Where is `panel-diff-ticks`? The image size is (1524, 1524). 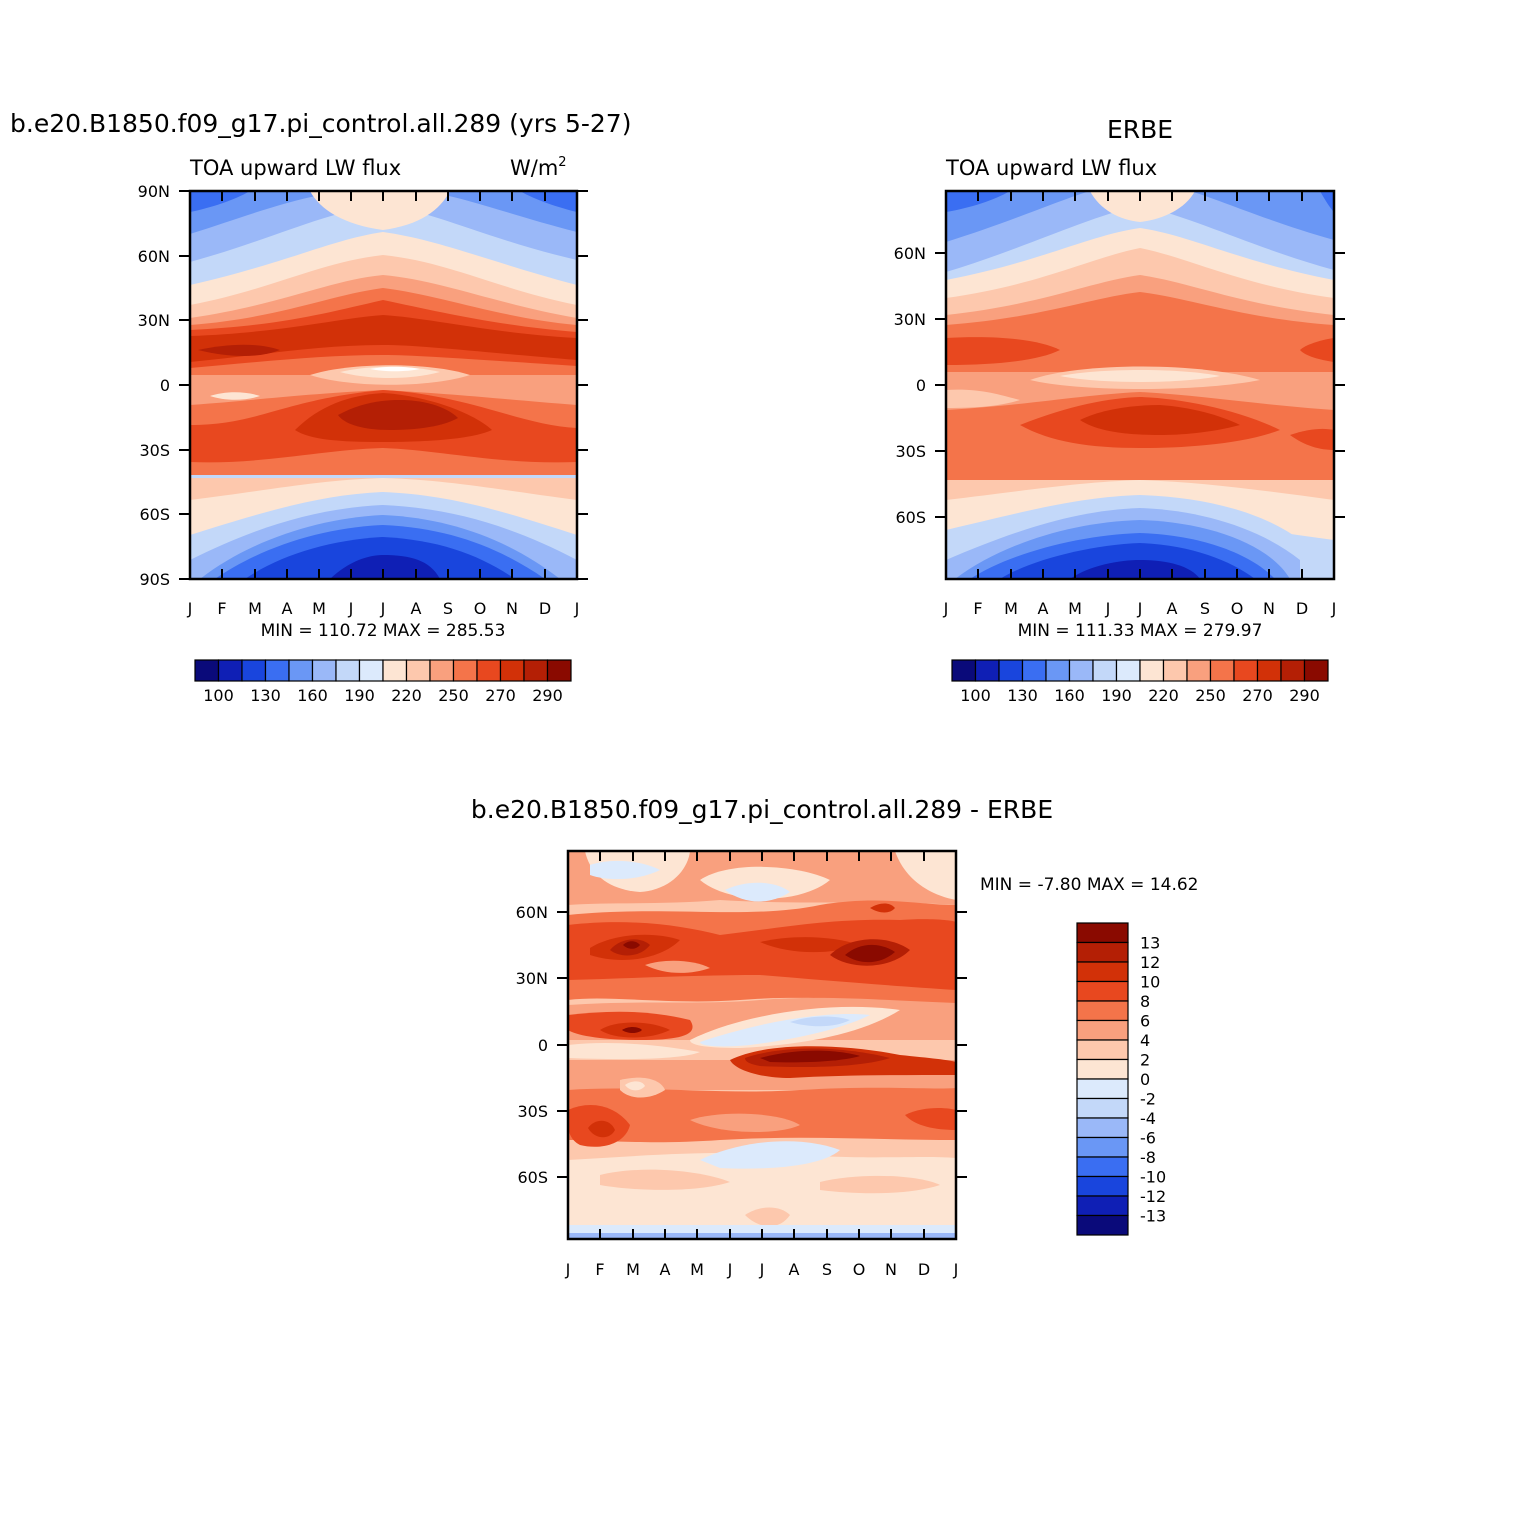 panel-diff-ticks is located at coordinates (762, 1045).